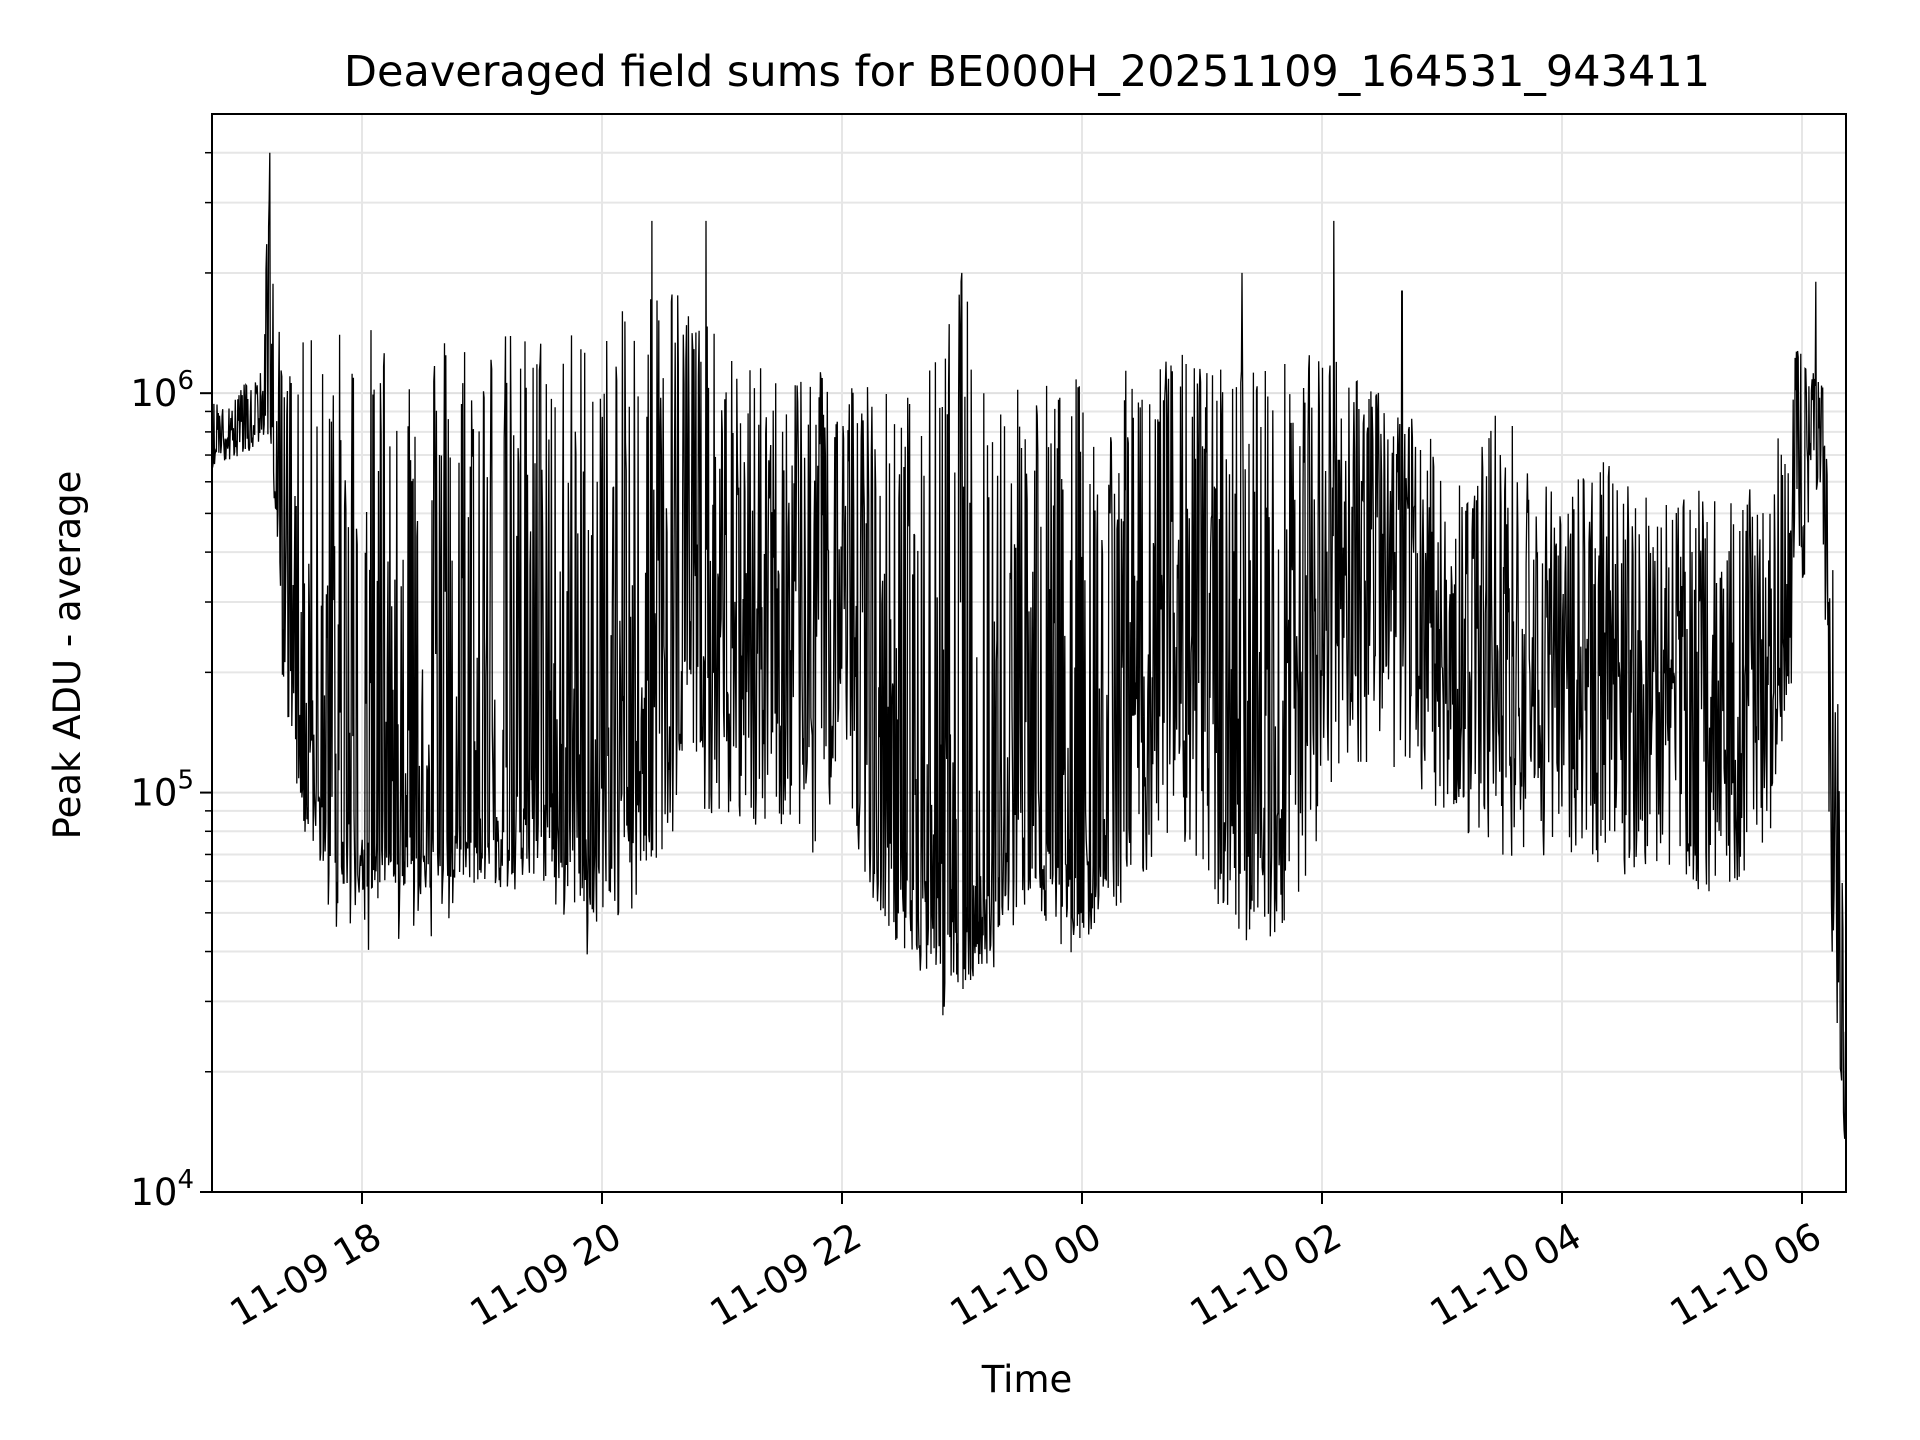 Image resolution: width=1920 pixels, height=1440 pixels. I want to click on y-axis-label: Peak ADU - average, so click(67, 655).